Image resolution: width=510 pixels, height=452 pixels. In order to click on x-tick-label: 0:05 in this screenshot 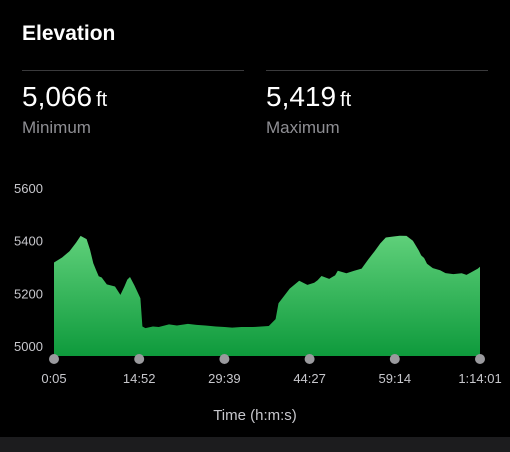, I will do `click(53, 378)`.